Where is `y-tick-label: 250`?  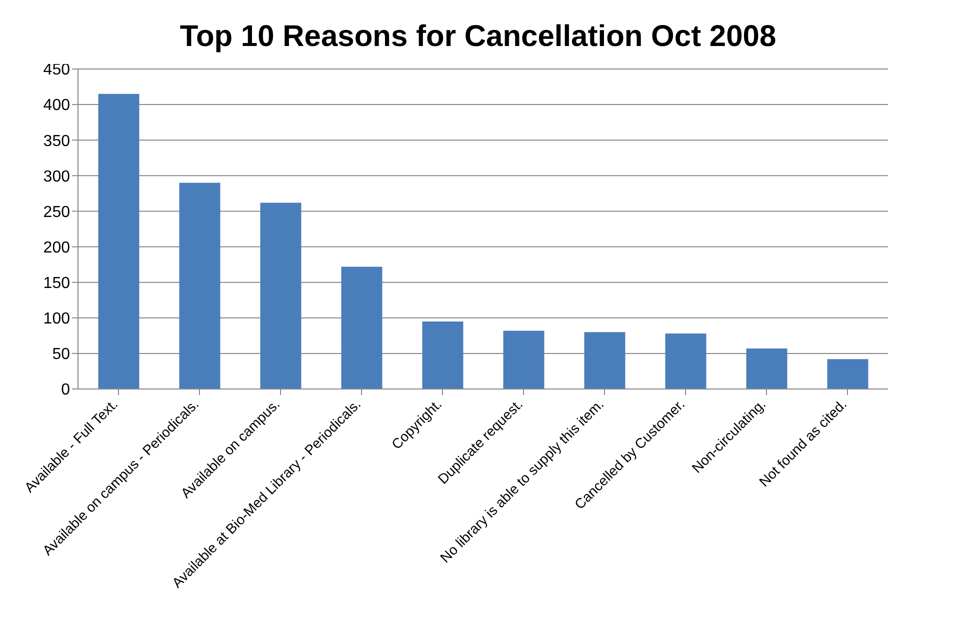 y-tick-label: 250 is located at coordinates (56, 212).